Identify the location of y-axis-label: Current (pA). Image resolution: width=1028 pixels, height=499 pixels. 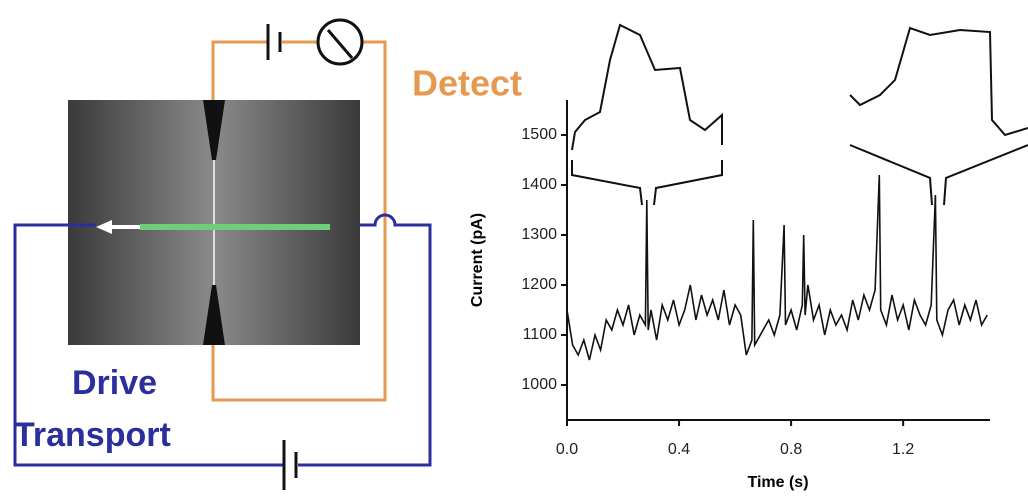
(477, 260).